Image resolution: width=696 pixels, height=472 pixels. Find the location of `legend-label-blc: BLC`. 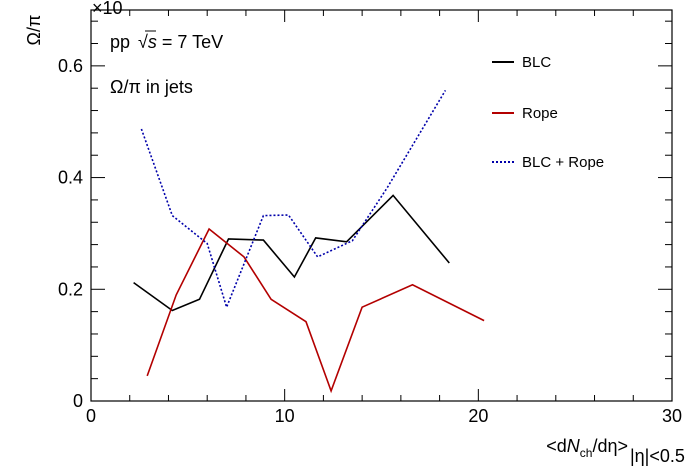

legend-label-blc: BLC is located at coordinates (536, 62).